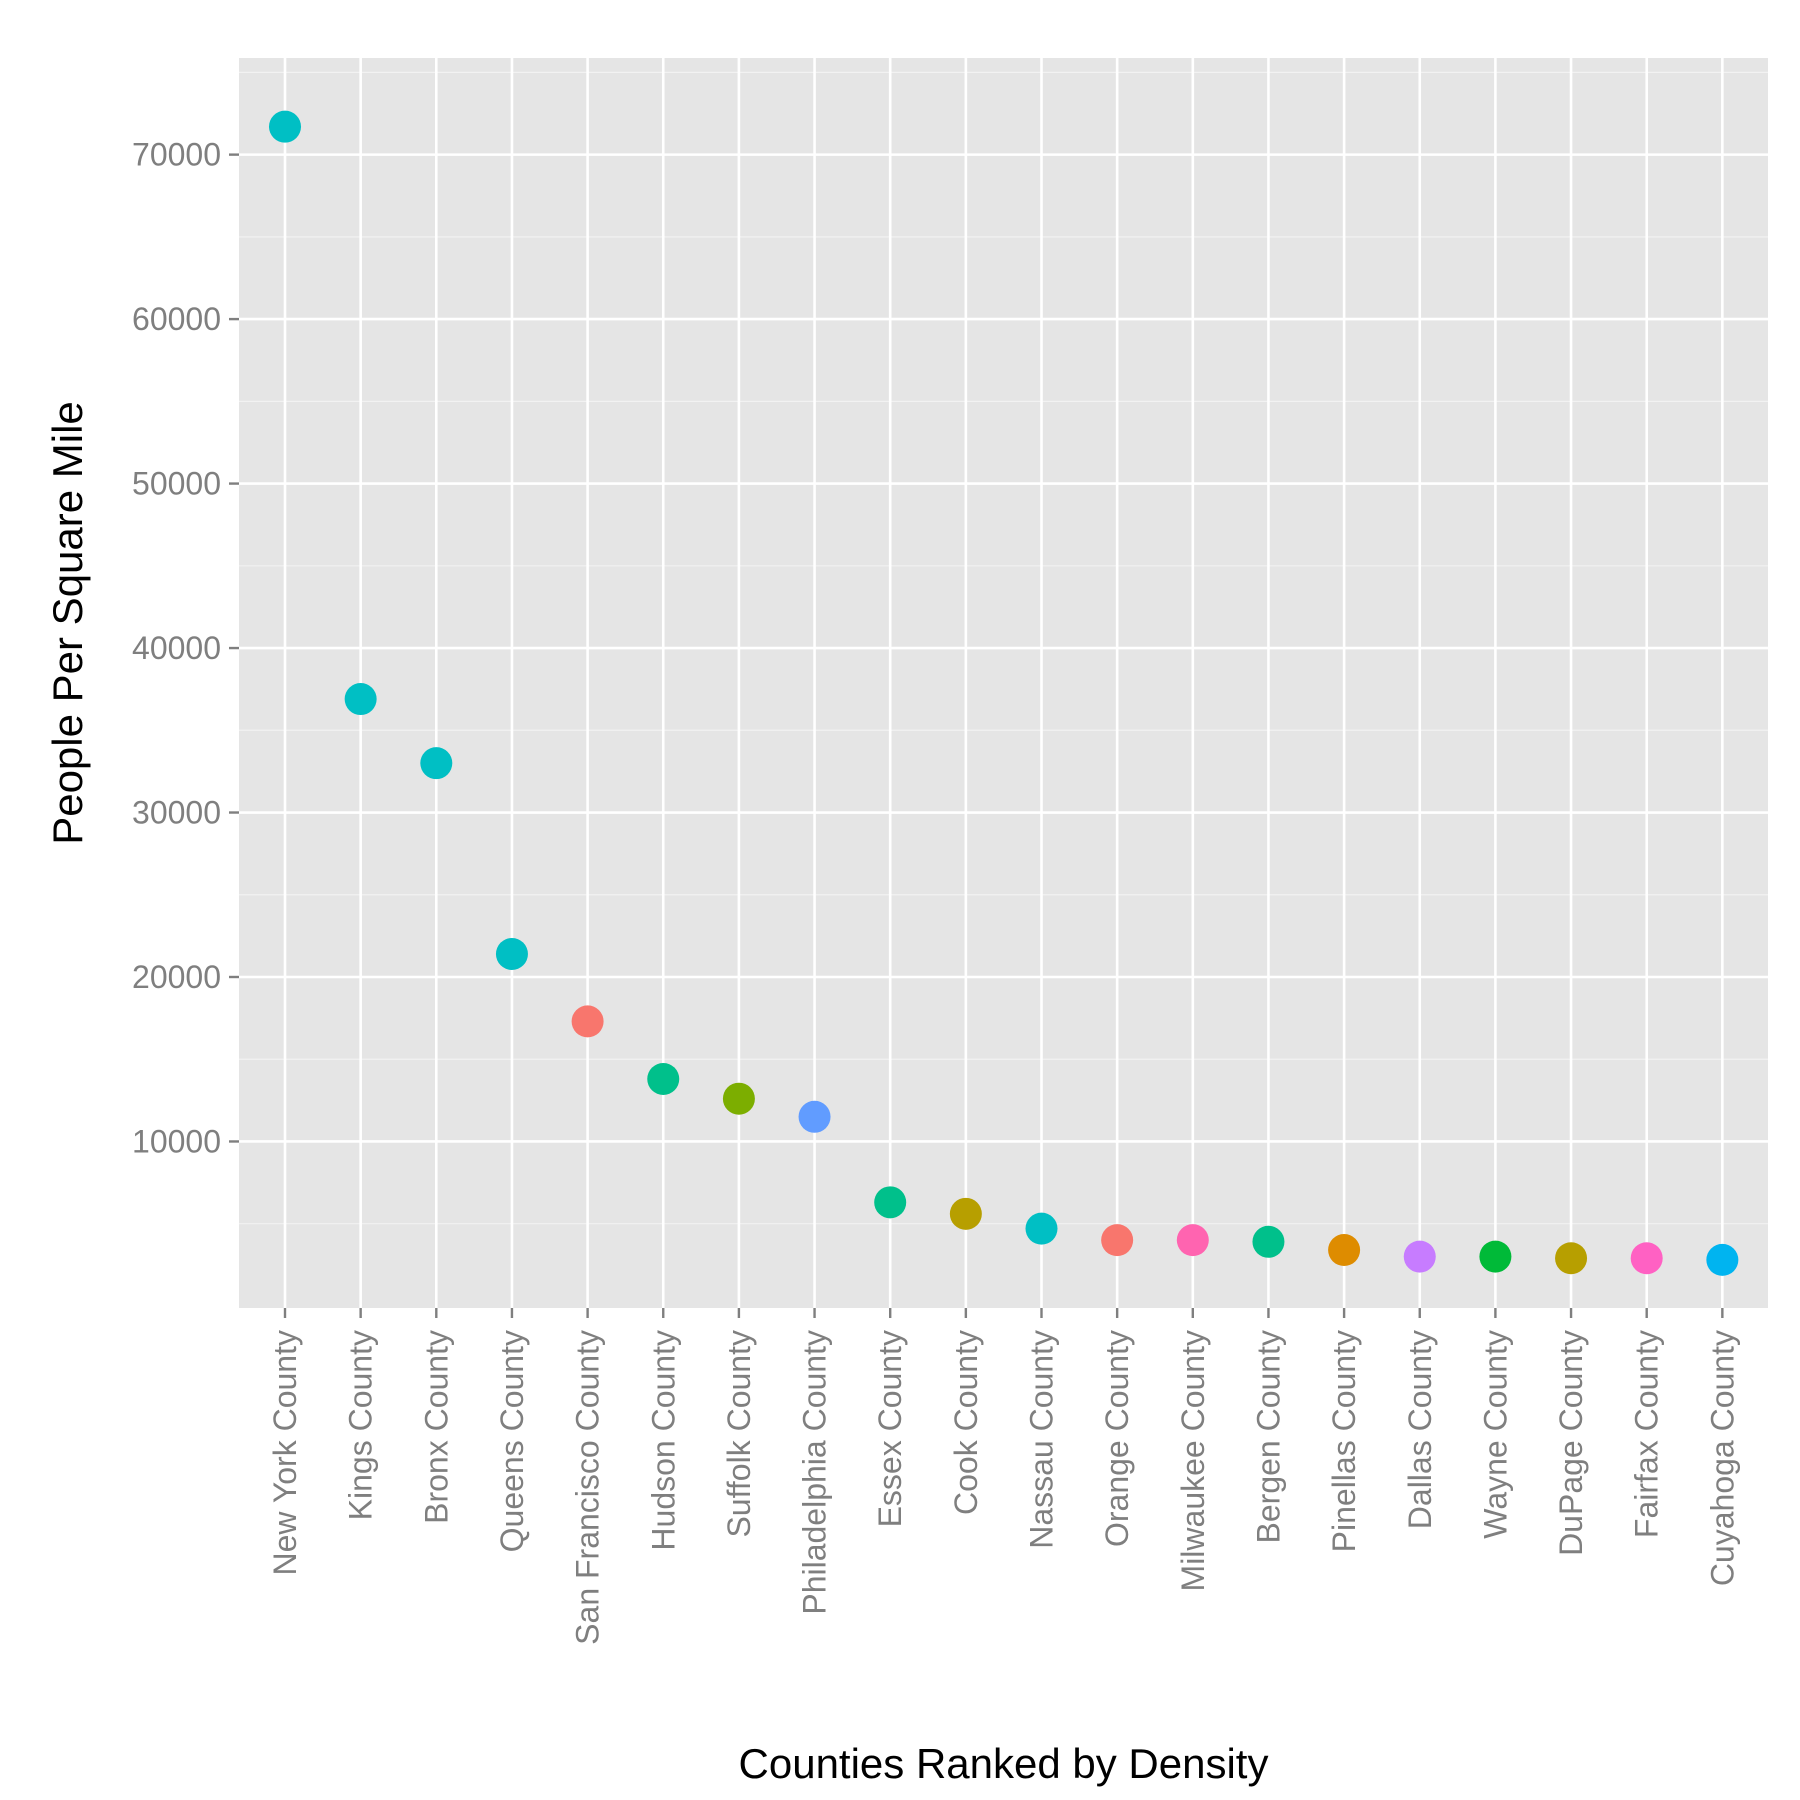 The width and height of the screenshot is (1800, 1800). Describe the element at coordinates (176, 155) in the screenshot. I see `y-tick-label: 70000` at that location.